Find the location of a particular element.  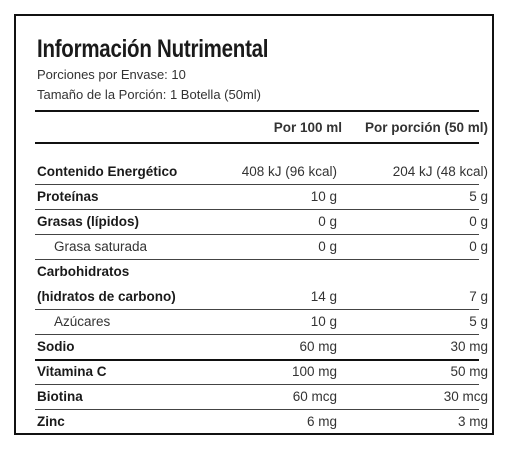

value-per-100ml: 60 mcg is located at coordinates (314, 396).